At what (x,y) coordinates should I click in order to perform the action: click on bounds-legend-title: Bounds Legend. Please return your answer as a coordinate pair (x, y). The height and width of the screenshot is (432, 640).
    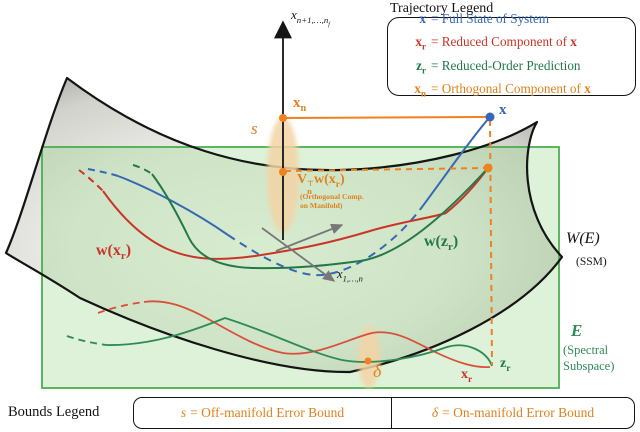
    Looking at the image, I should click on (54, 412).